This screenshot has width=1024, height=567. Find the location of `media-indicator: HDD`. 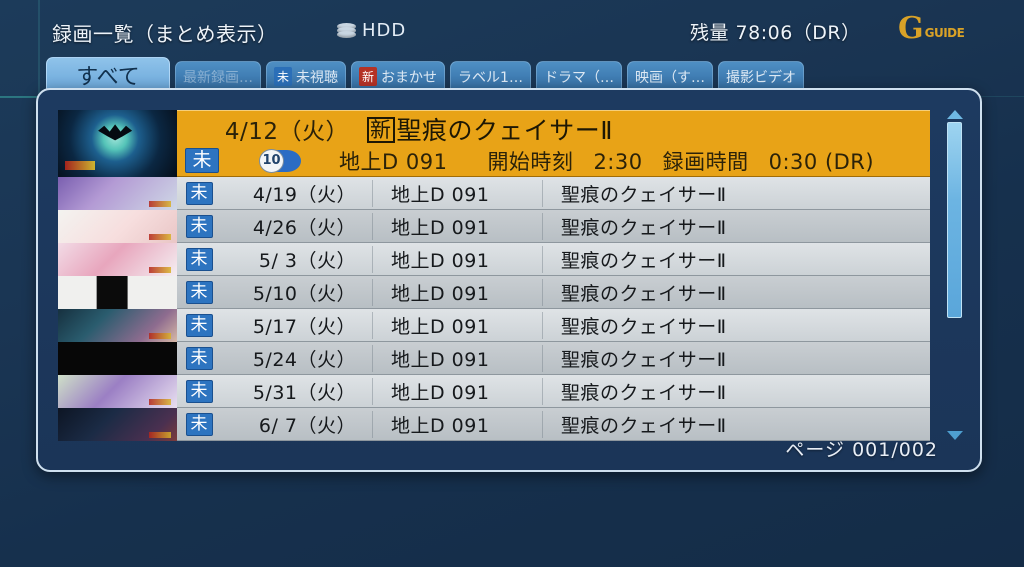

media-indicator: HDD is located at coordinates (371, 30).